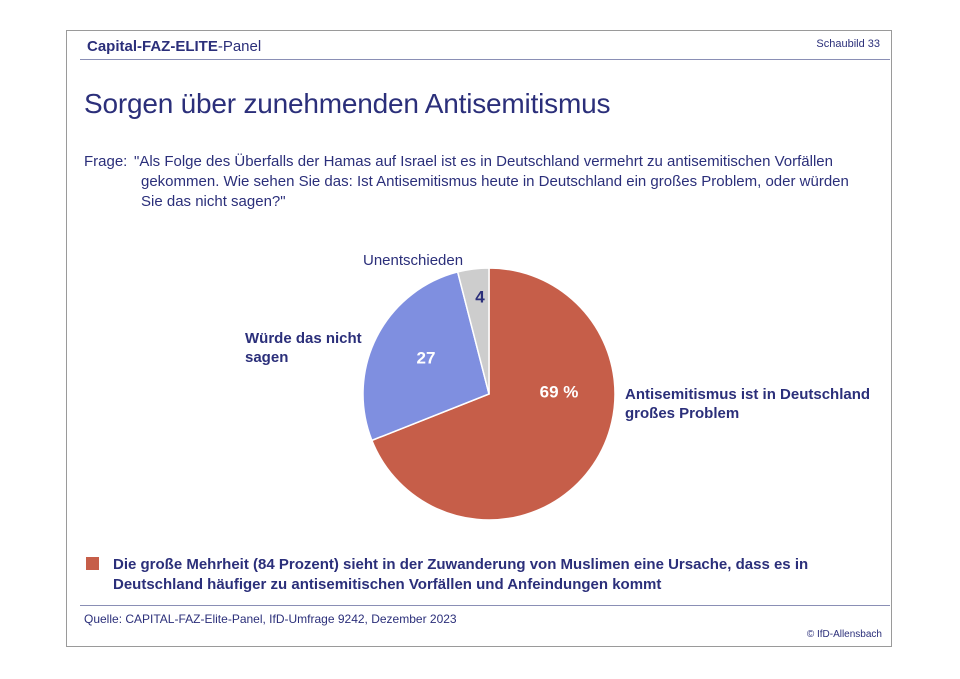  I want to click on data-label-unentschieden: 4, so click(480, 296).